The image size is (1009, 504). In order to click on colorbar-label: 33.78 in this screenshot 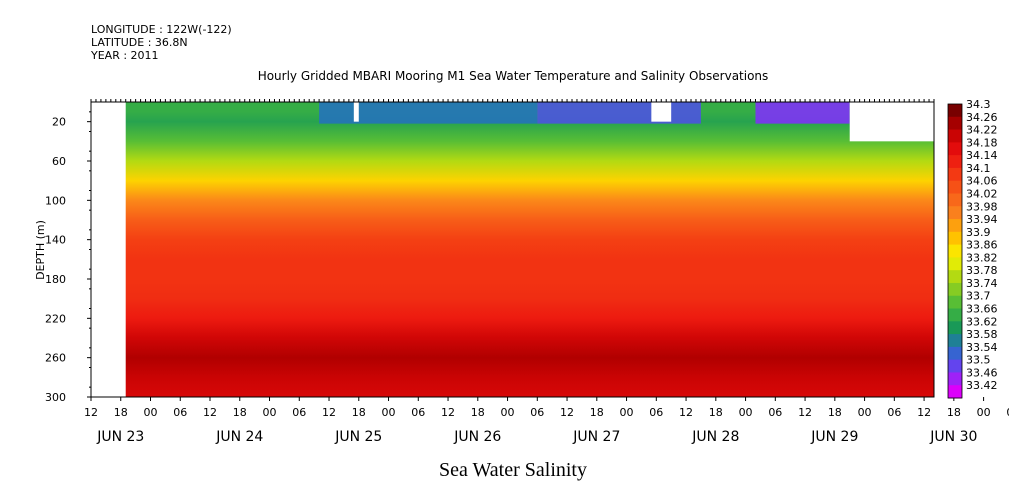, I will do `click(982, 270)`.